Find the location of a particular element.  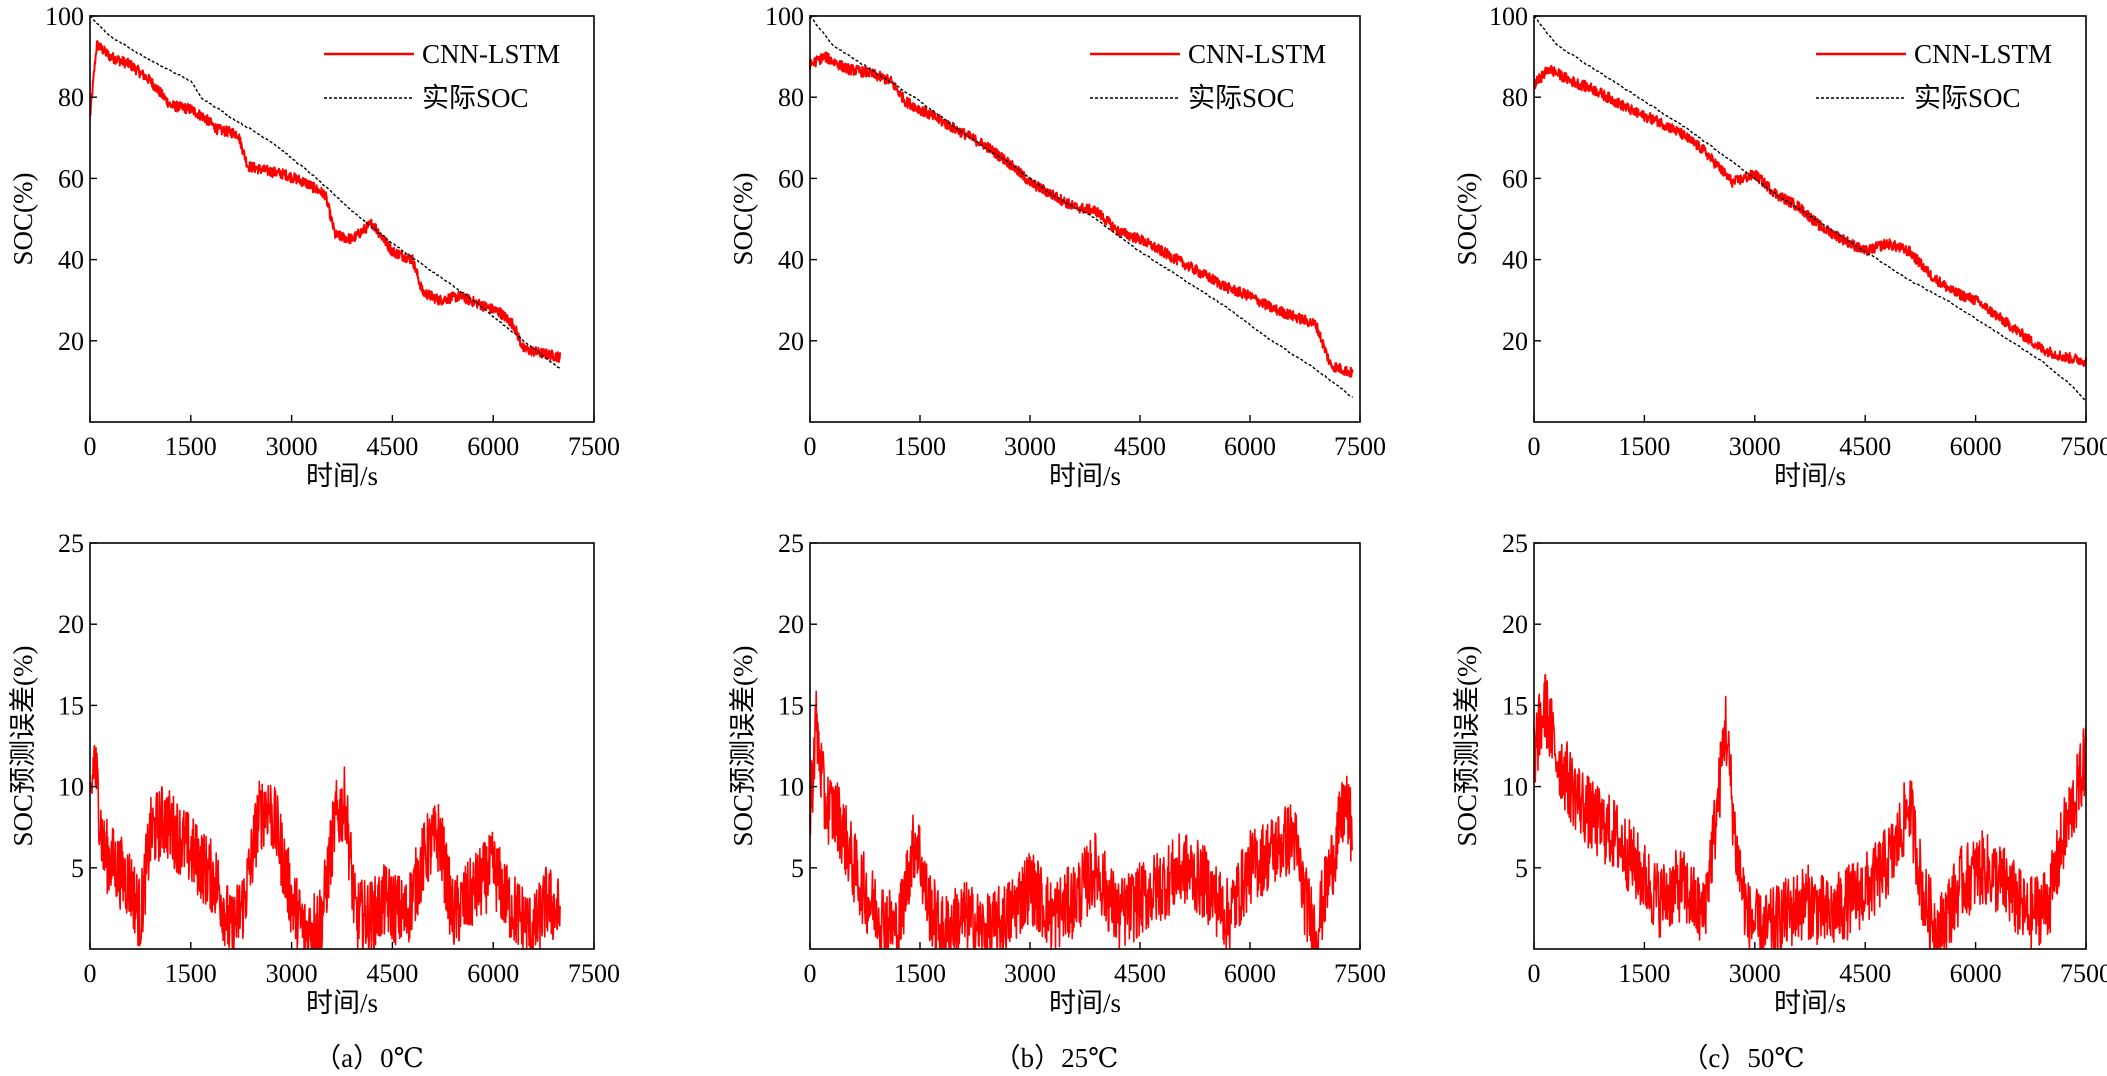

chart-a-cnn-lstm-line is located at coordinates (325, 201).